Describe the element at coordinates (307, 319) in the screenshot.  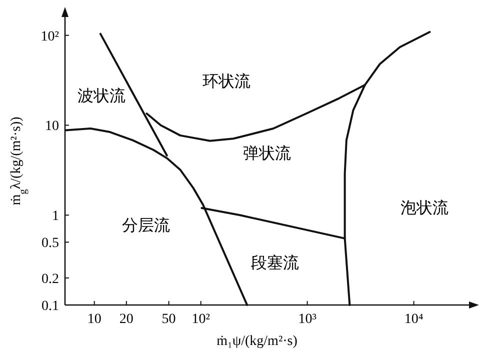
I see `x-tick-label: 10³` at that location.